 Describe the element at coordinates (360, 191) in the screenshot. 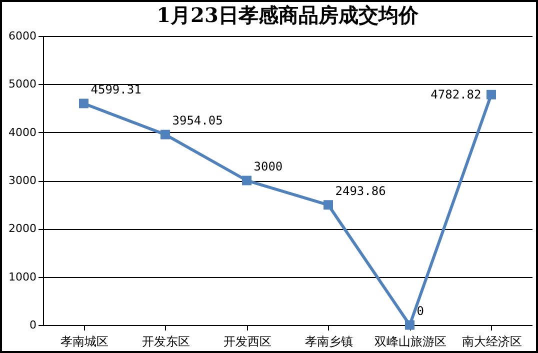

I see `data-label: 2493.86` at that location.